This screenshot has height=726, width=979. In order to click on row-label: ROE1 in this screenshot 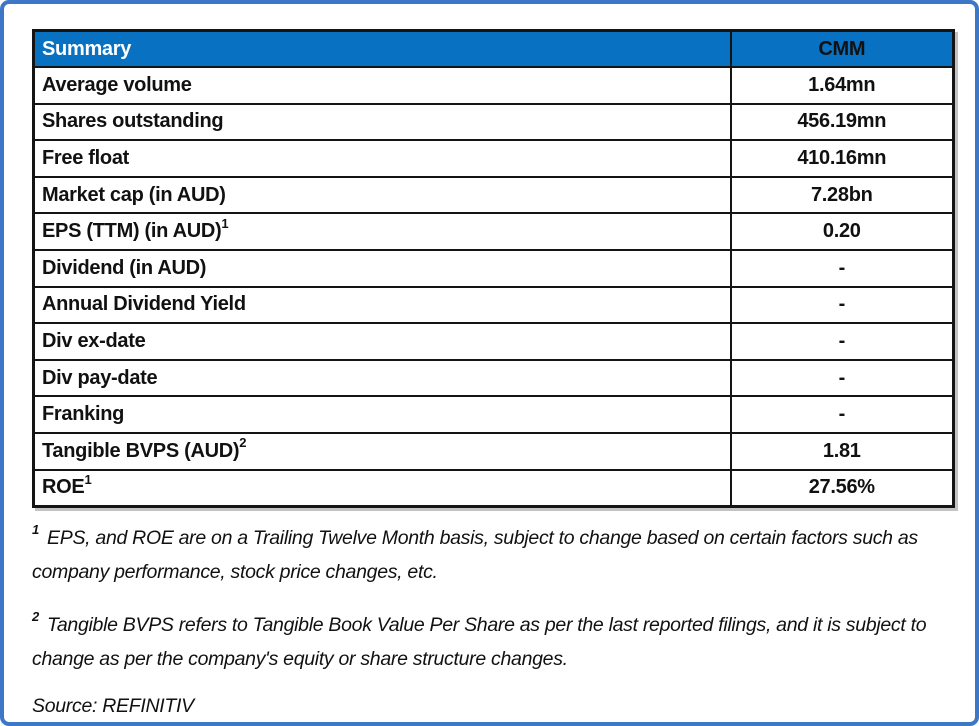, I will do `click(382, 488)`.